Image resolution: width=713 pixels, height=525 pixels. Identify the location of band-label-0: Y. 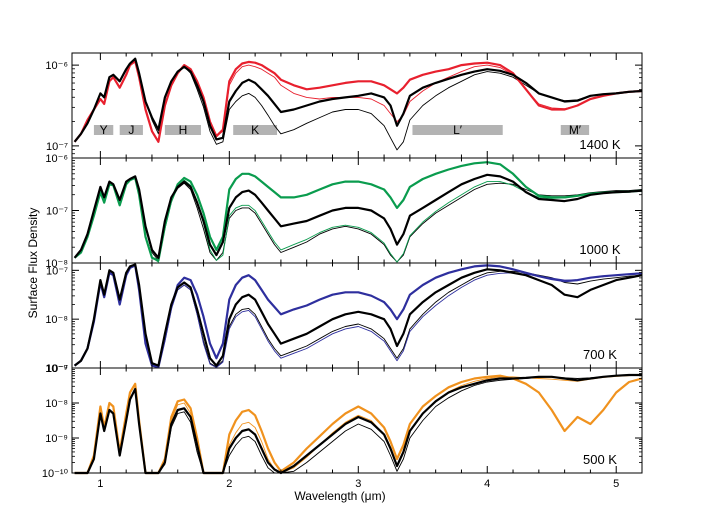
(104, 130).